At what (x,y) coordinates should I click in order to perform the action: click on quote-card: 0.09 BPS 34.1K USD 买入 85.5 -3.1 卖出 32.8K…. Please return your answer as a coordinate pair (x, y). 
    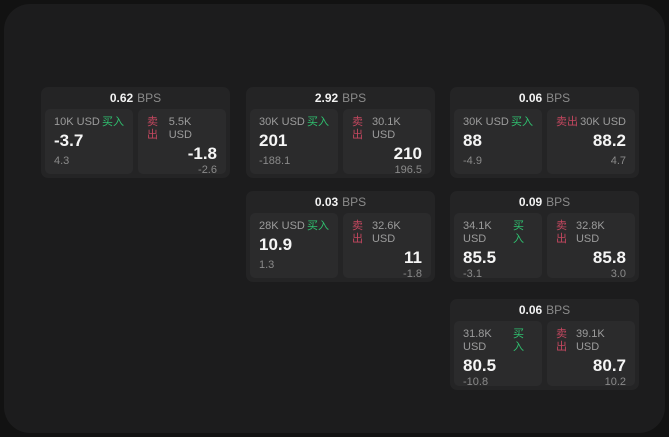
    Looking at the image, I should click on (544, 236).